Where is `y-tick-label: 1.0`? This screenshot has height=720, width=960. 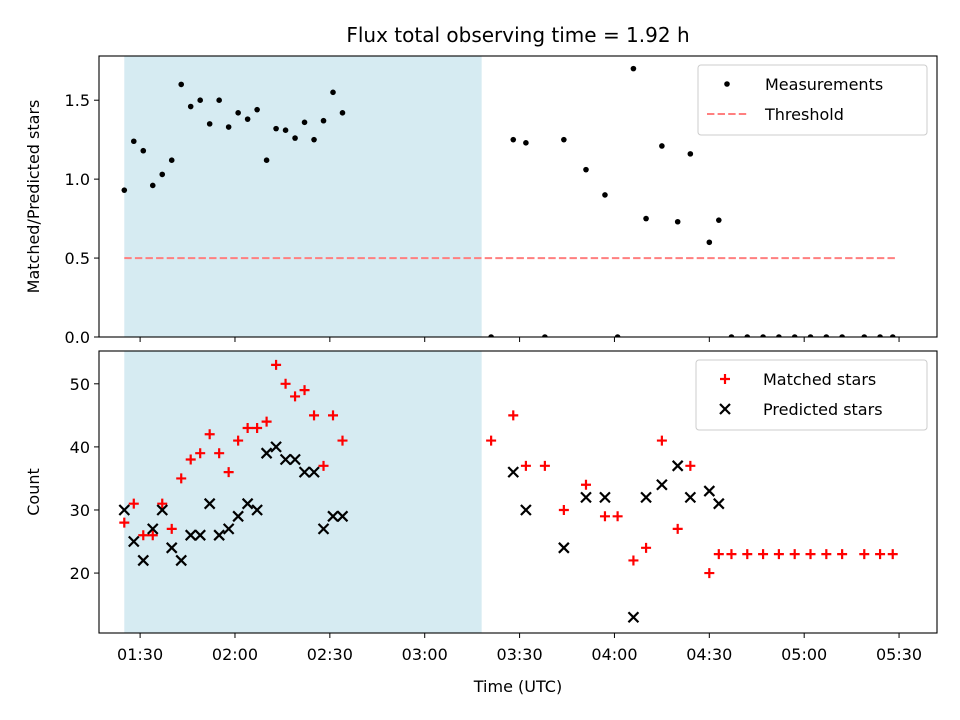
y-tick-label: 1.0 is located at coordinates (77, 179).